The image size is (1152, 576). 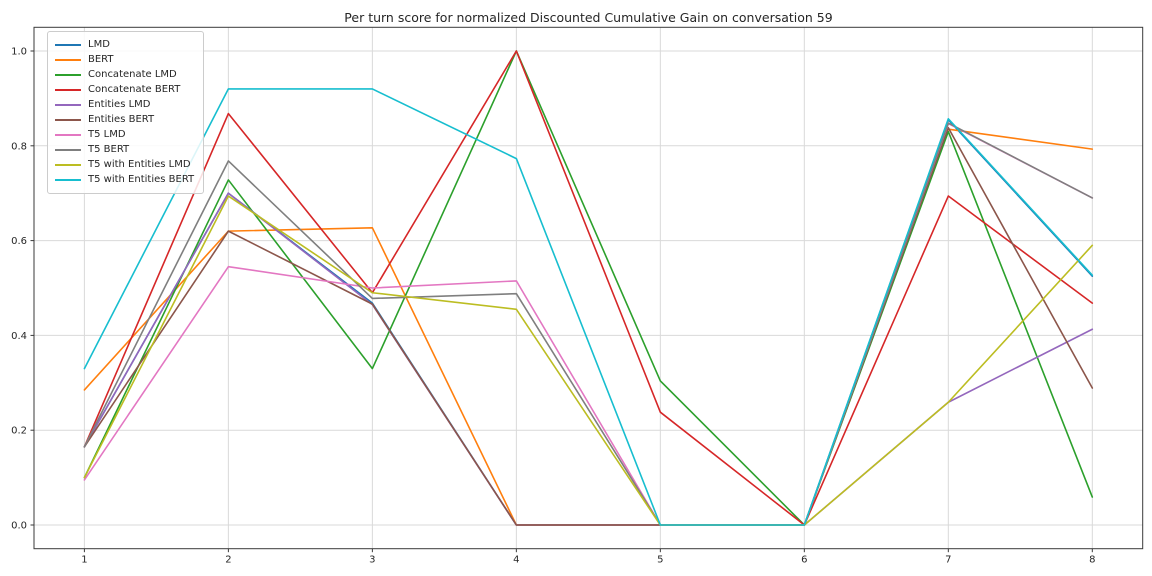 What do you see at coordinates (660, 560) in the screenshot?
I see `x-tick-label: 5` at bounding box center [660, 560].